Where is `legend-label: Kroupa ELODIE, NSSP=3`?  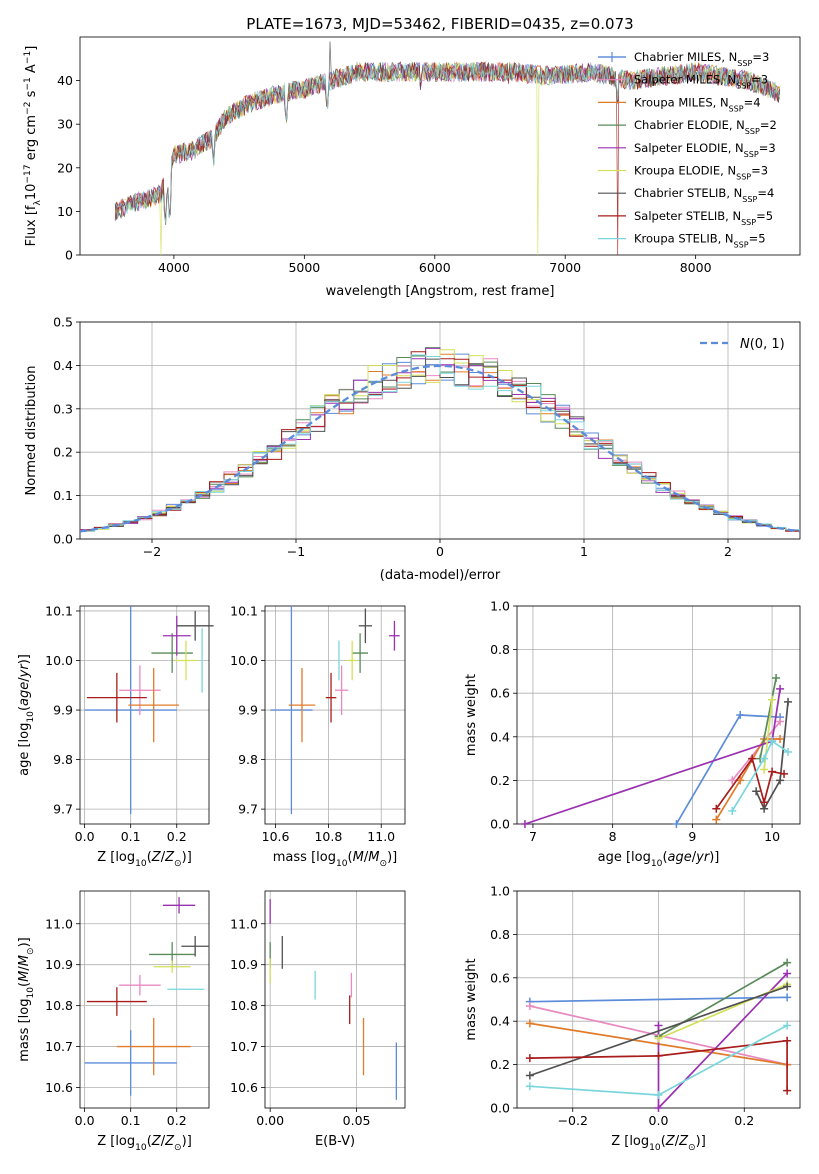
legend-label: Kroupa ELODIE, NSSP=3 is located at coordinates (701, 173).